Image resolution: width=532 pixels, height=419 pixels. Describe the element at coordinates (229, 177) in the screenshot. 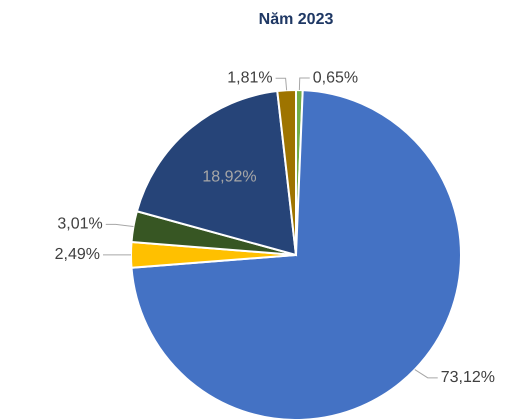

I see `data-label: 18,92%` at that location.